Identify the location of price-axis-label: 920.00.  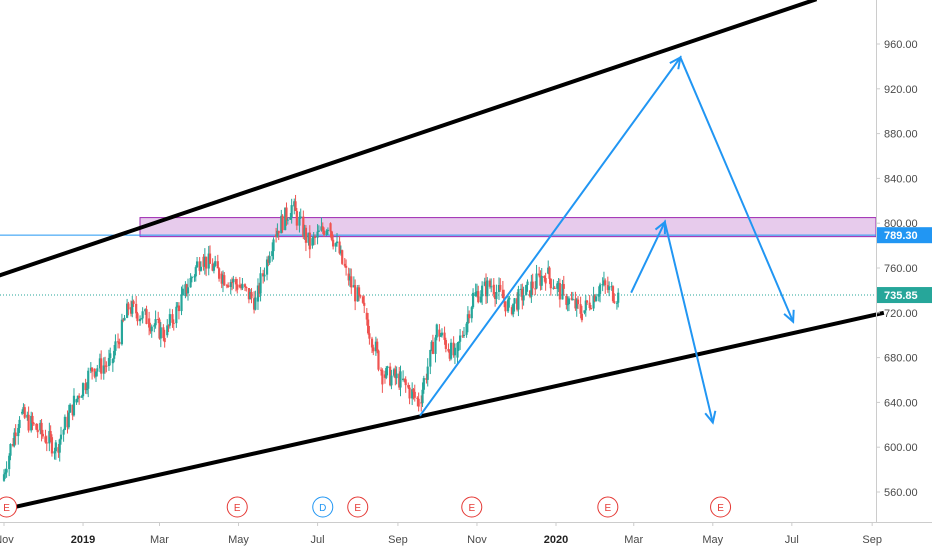
(901, 90).